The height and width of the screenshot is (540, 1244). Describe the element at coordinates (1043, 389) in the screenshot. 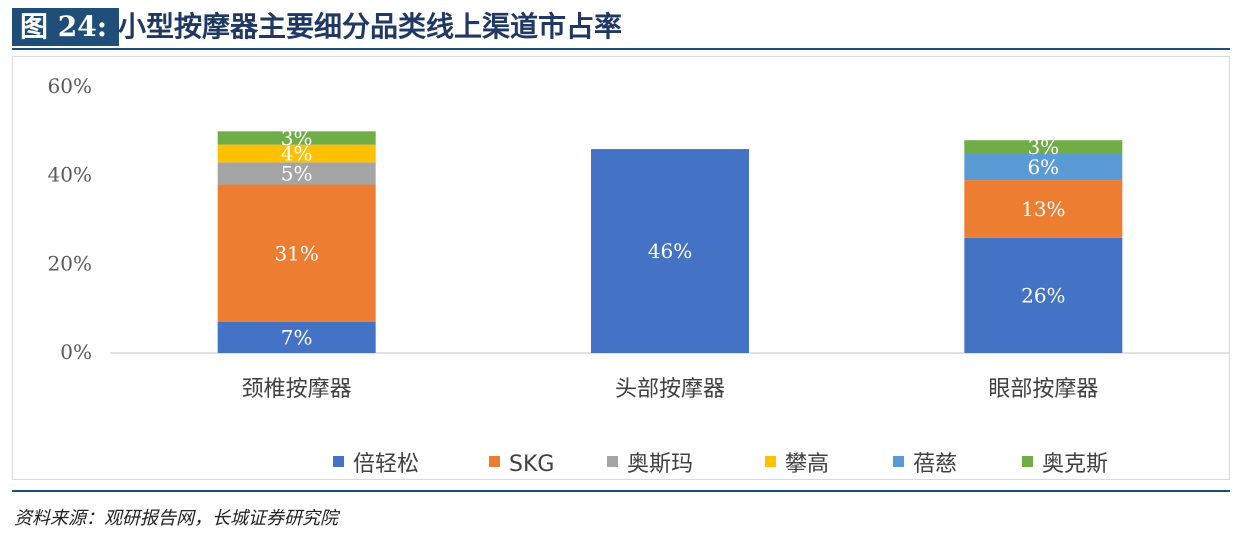

I see `x-tick-label: 眼部按摩器` at that location.